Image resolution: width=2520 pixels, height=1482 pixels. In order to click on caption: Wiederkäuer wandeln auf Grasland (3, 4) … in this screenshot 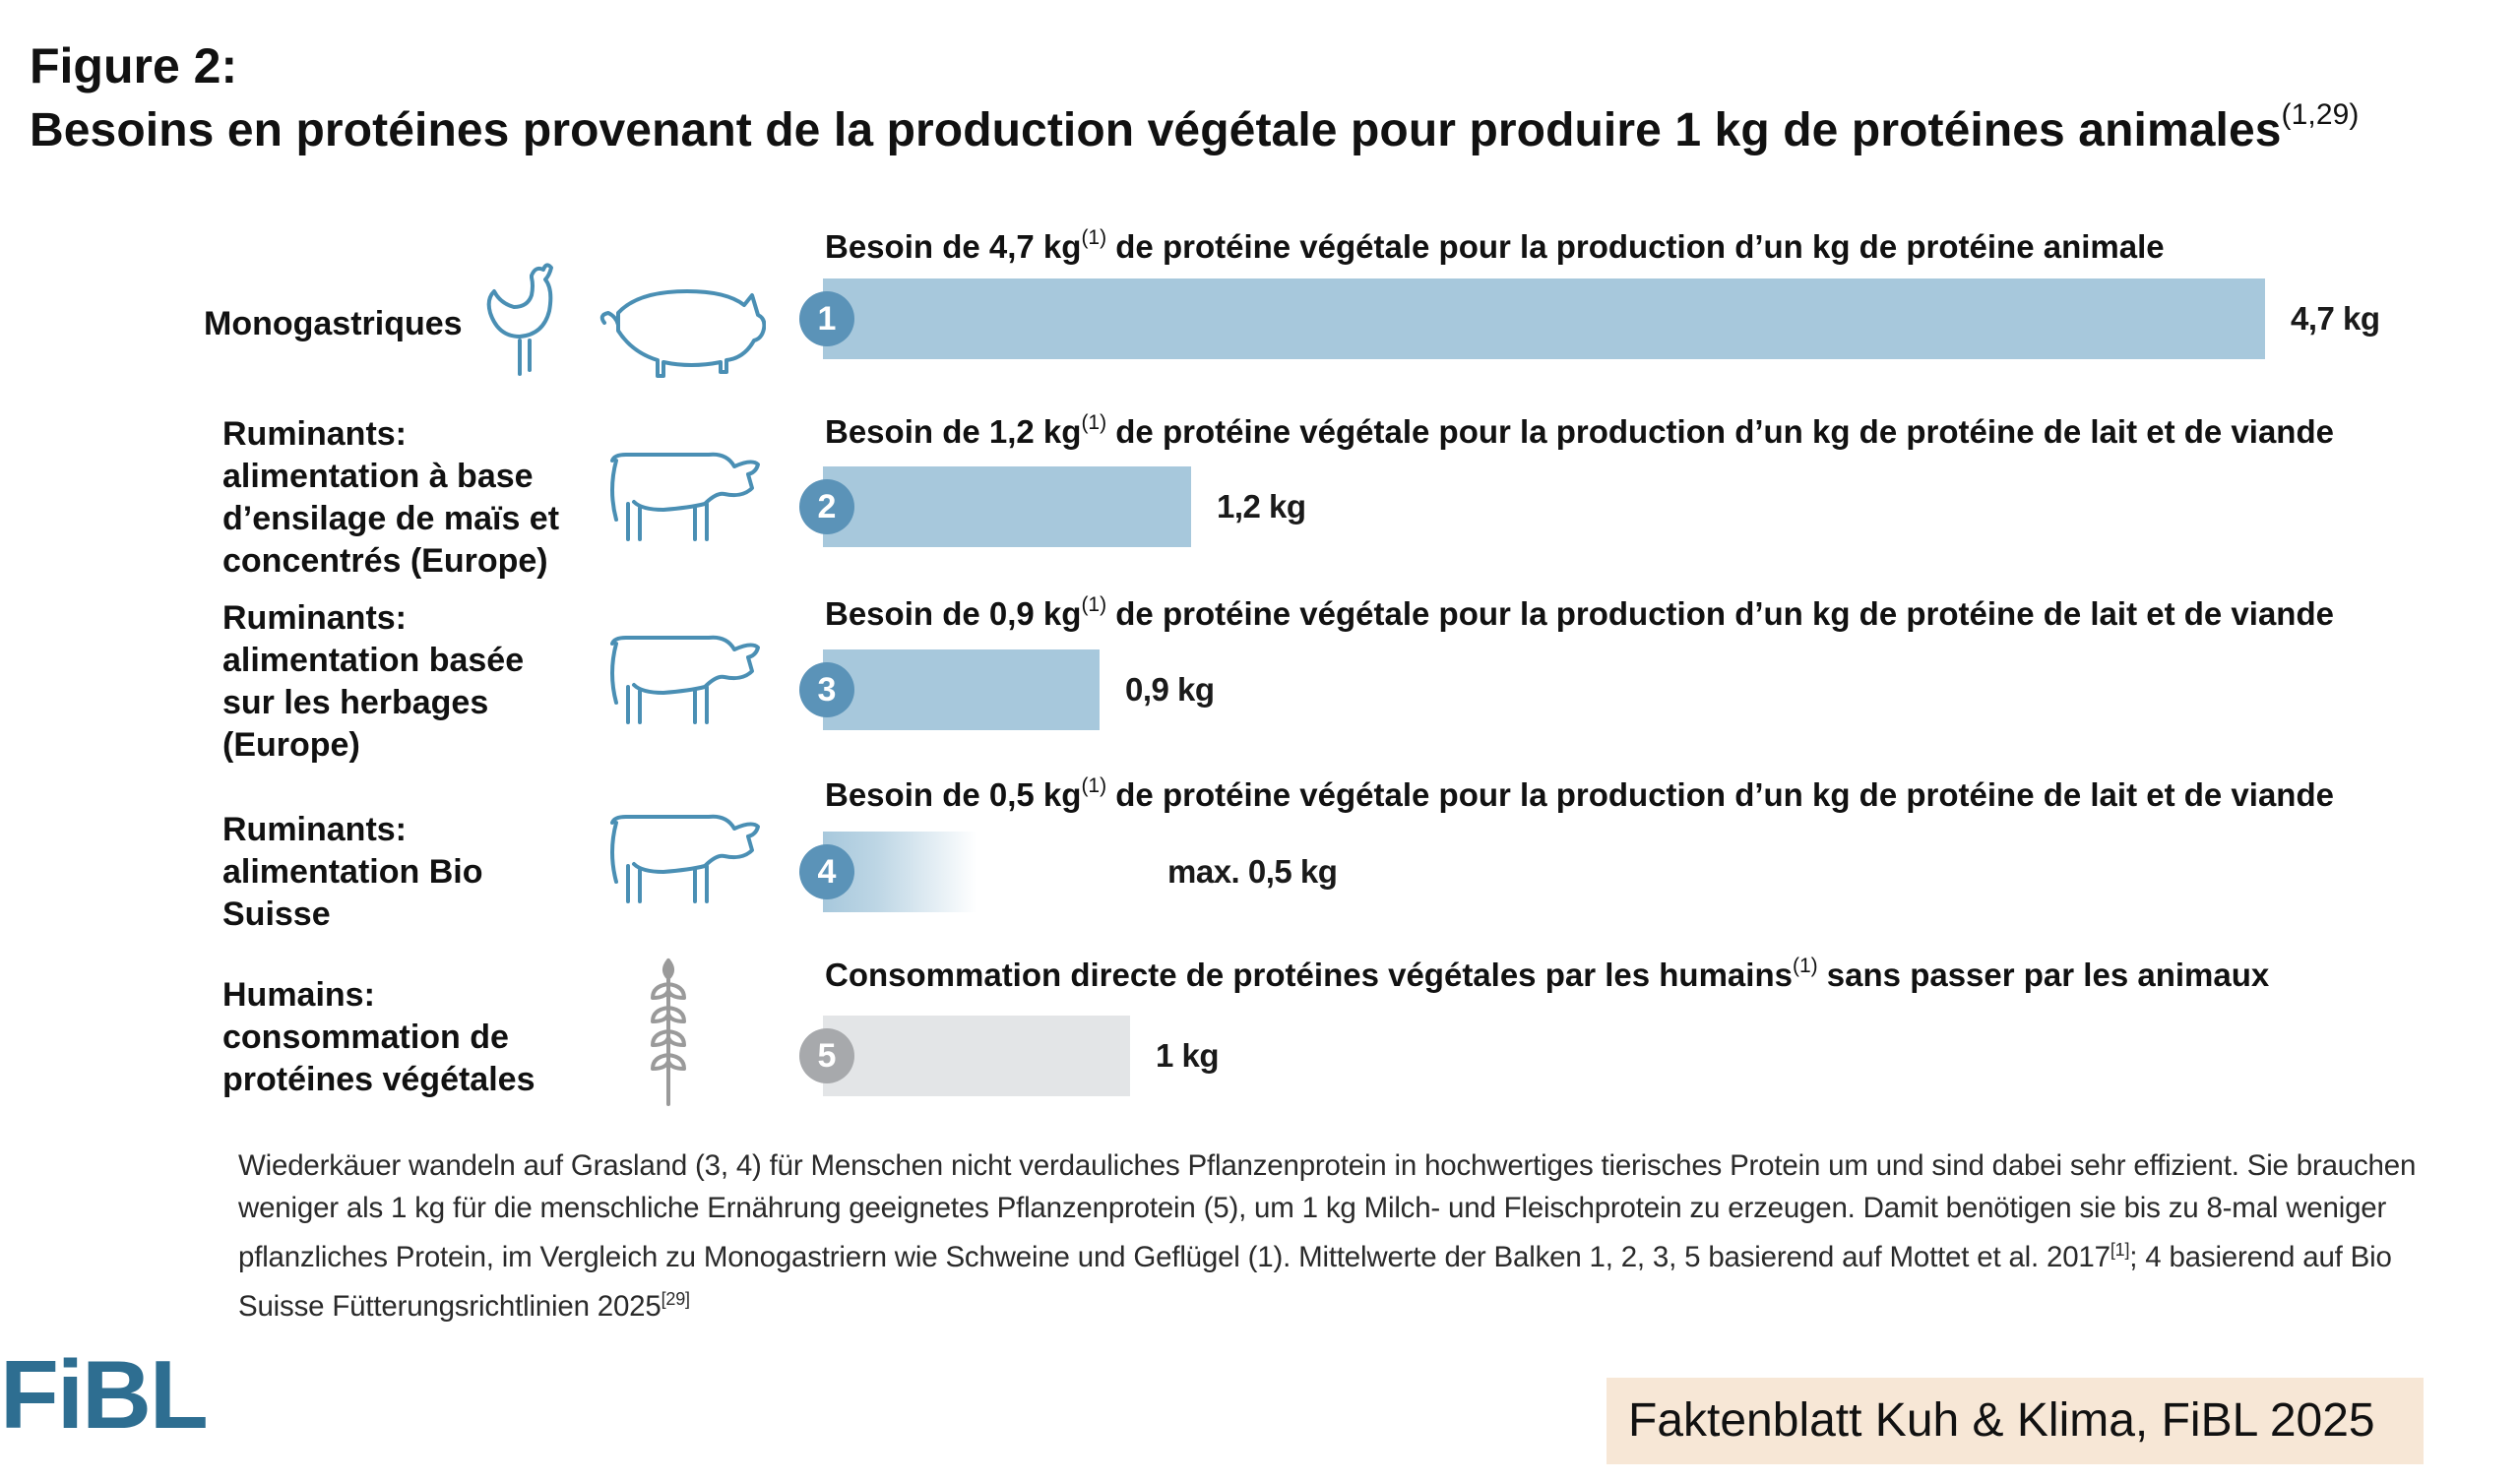, I will do `click(1327, 1236)`.